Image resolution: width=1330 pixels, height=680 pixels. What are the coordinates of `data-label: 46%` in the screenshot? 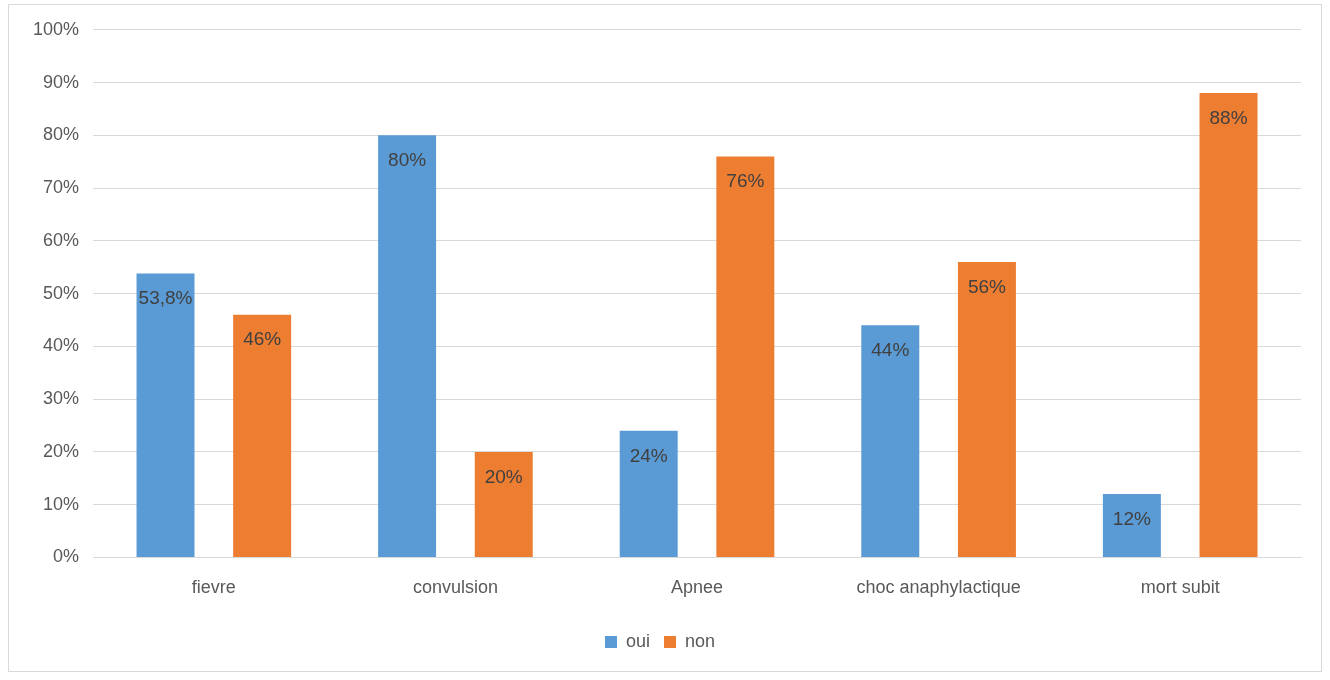 It's located at (262, 339).